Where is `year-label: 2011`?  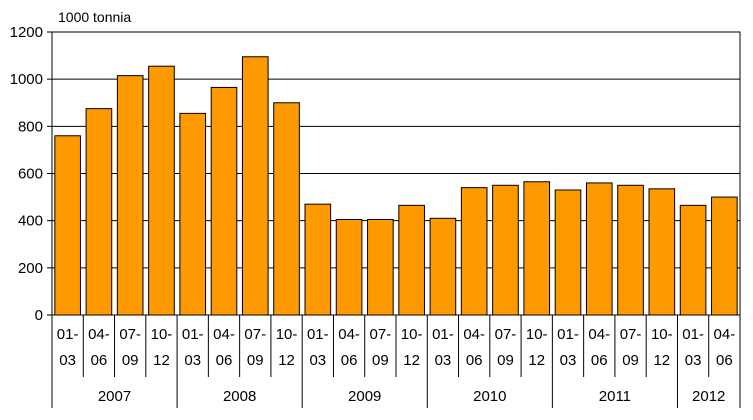
year-label: 2011 is located at coordinates (615, 396).